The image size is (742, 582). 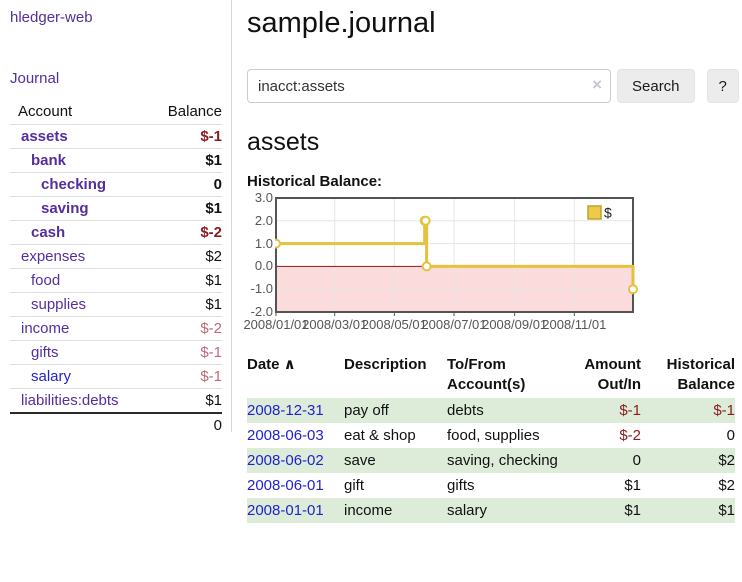 I want to click on account-link-food: food, so click(x=46, y=280).